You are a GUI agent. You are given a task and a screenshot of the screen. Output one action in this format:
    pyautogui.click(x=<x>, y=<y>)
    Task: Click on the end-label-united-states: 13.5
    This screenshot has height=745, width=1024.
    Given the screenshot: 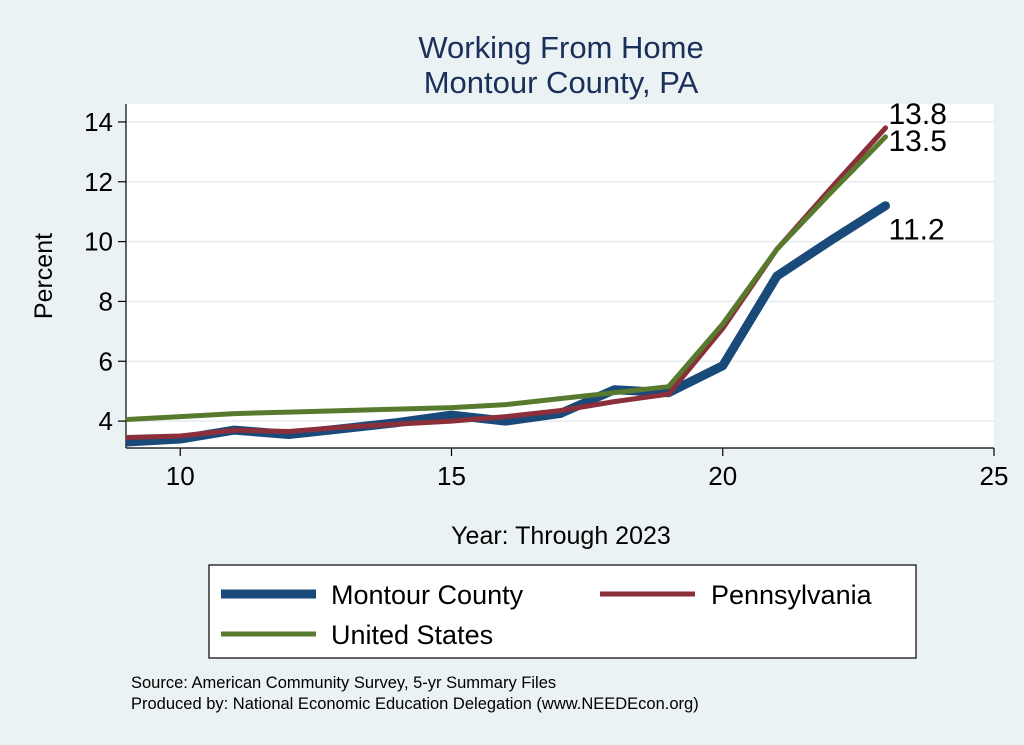 What is the action you would take?
    pyautogui.click(x=918, y=141)
    